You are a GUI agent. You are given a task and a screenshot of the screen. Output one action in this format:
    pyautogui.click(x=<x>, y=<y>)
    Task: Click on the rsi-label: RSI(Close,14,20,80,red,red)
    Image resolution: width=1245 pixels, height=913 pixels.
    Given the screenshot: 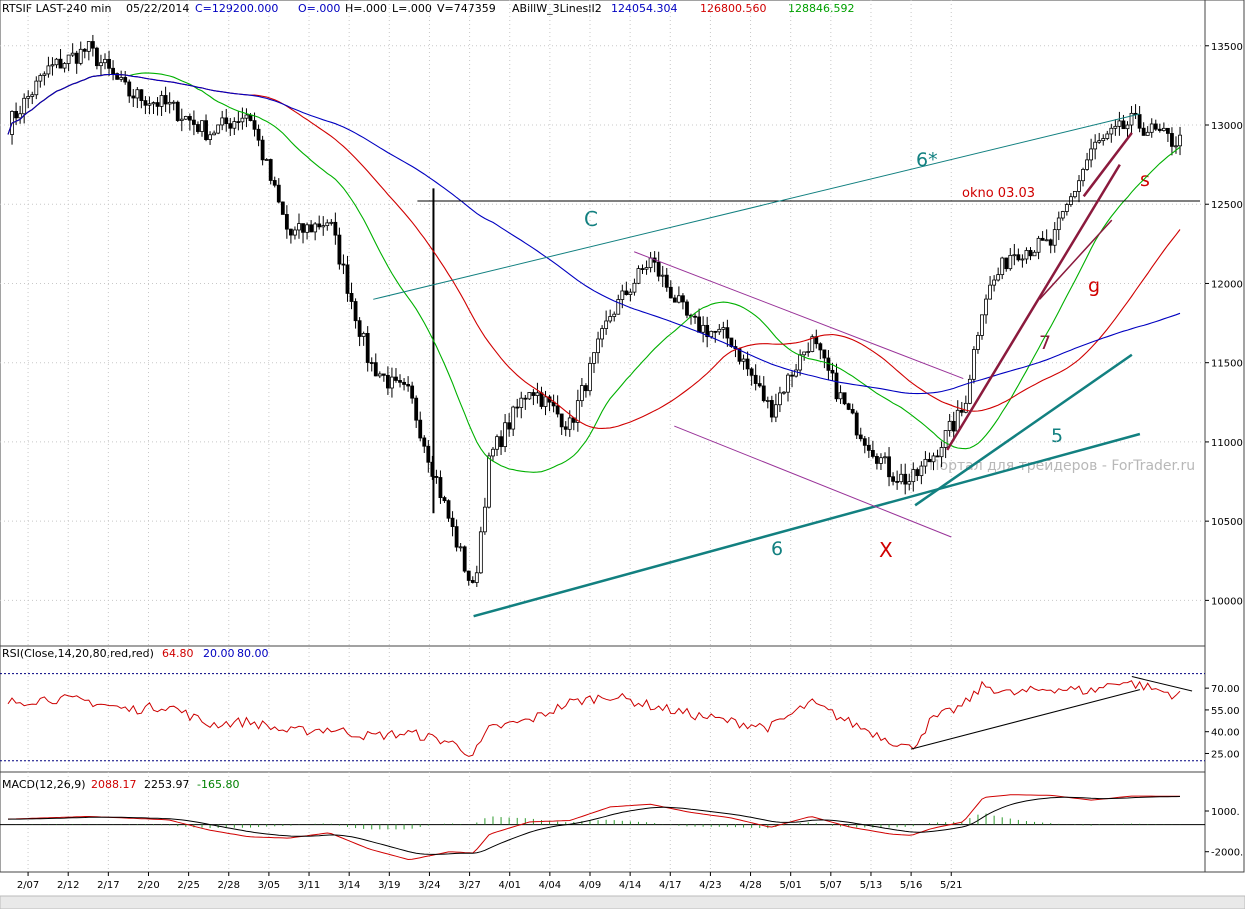 What is the action you would take?
    pyautogui.click(x=78, y=653)
    